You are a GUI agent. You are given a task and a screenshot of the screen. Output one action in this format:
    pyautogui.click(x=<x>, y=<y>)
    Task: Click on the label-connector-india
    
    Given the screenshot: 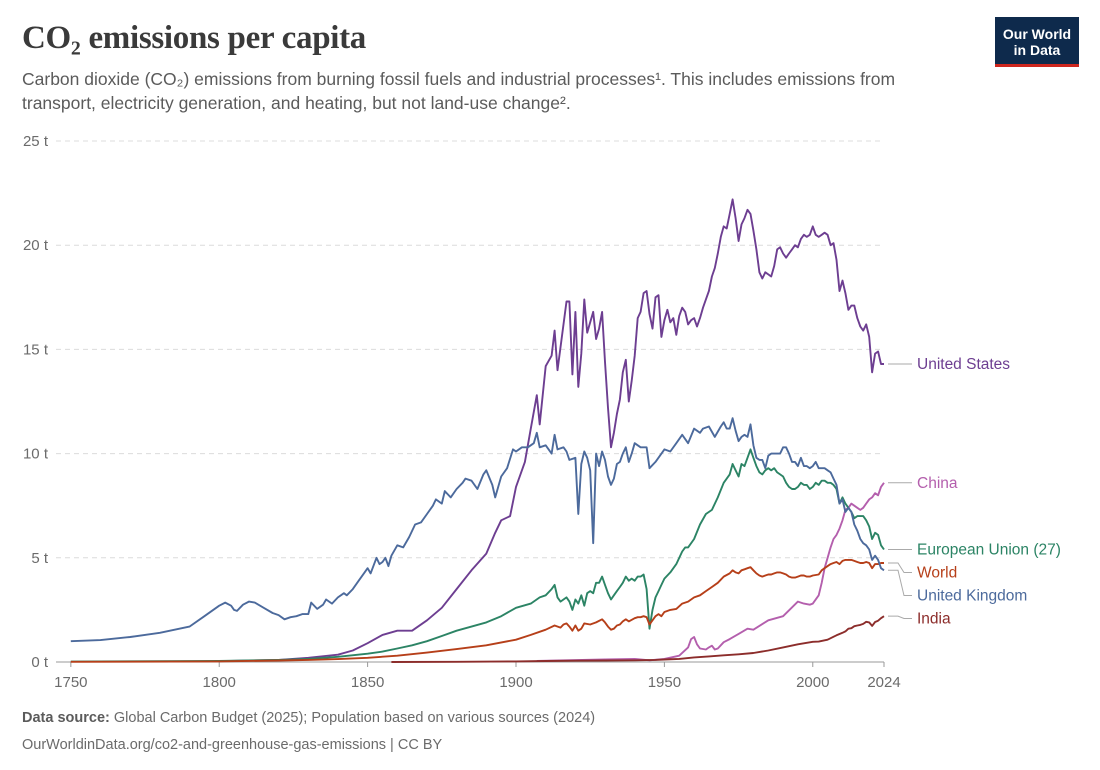 What is the action you would take?
    pyautogui.click(x=900, y=617)
    